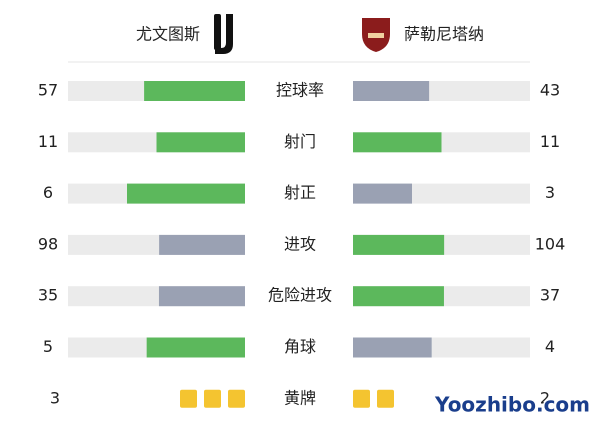 The height and width of the screenshot is (424, 600). What do you see at coordinates (550, 346) in the screenshot?
I see `away-value: 4` at bounding box center [550, 346].